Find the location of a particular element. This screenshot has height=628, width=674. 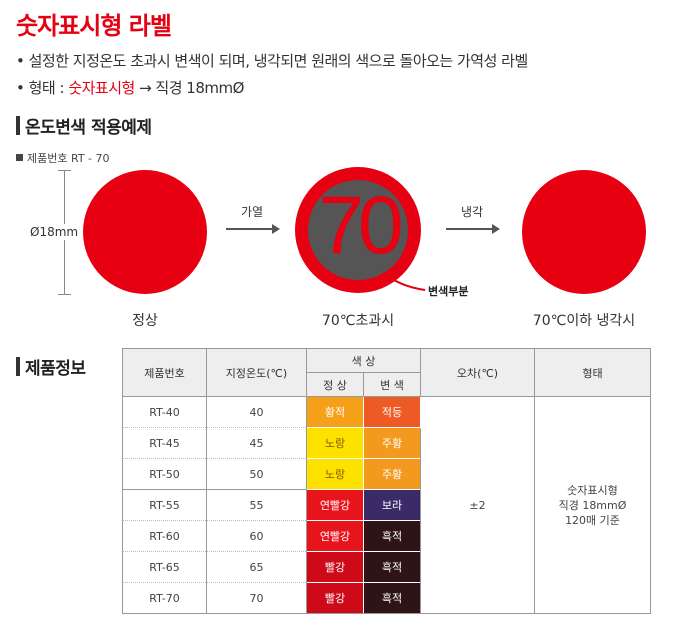

table-row: RT-65 65 빨강 흑적 is located at coordinates (386, 567).